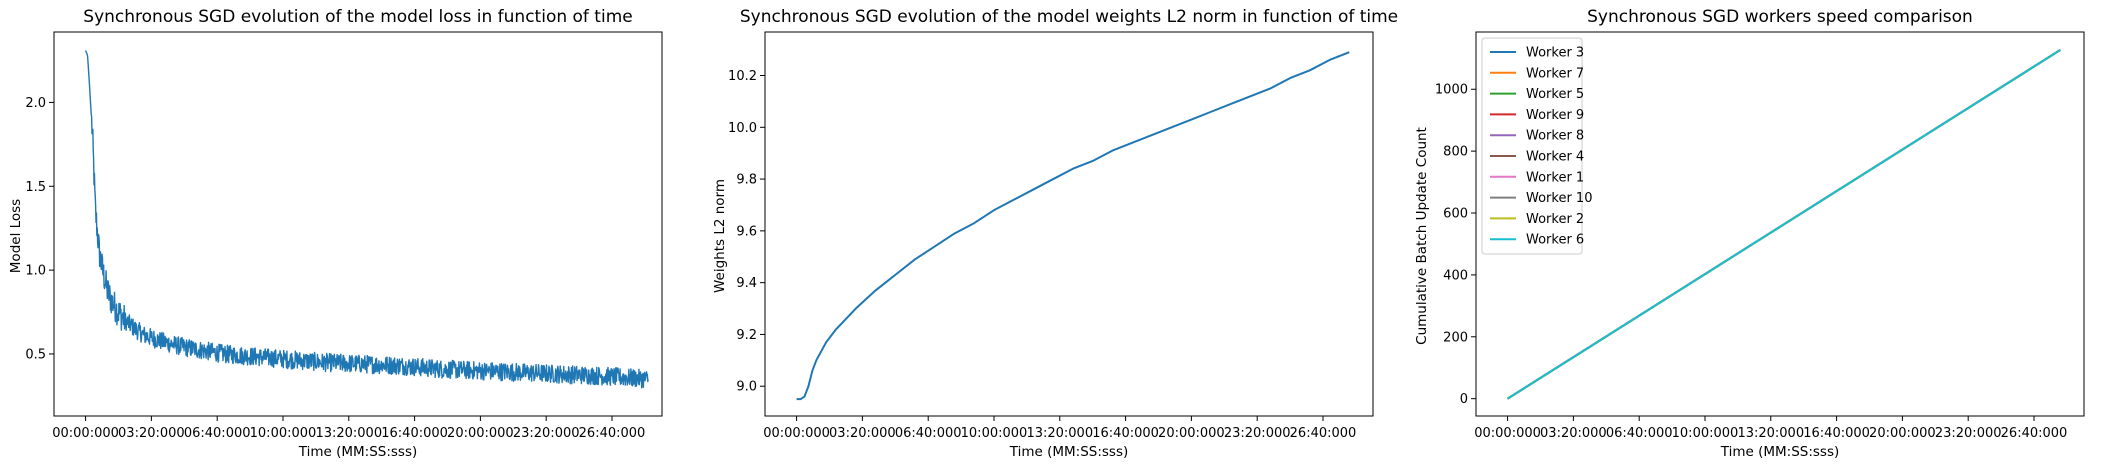  What do you see at coordinates (1836, 433) in the screenshot?
I see `worker-speed-xtick-label: 16:40:000` at bounding box center [1836, 433].